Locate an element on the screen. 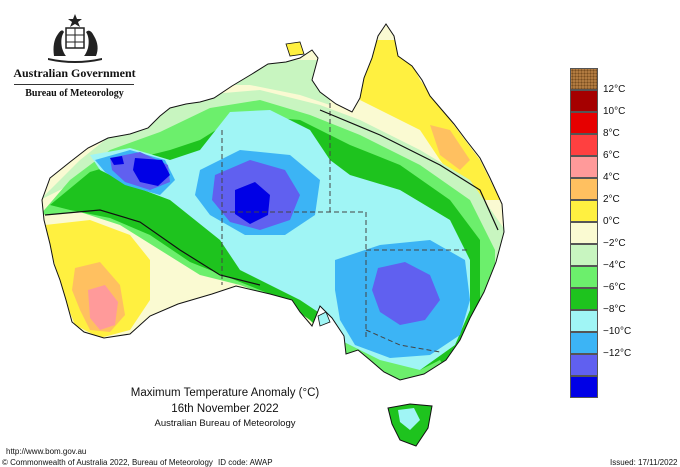  map-agency: Australian Bureau of Meteorology is located at coordinates (225, 423).